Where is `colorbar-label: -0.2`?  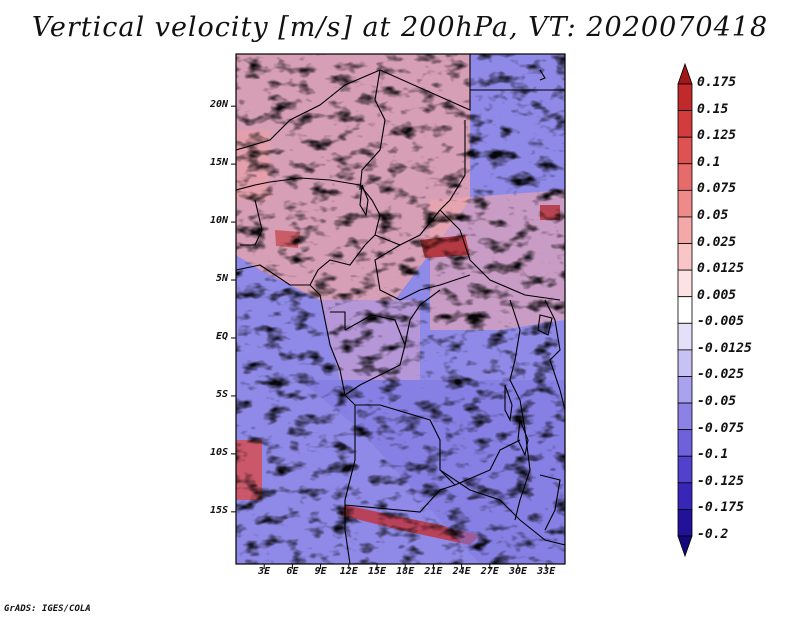
colorbar-label: -0.2 is located at coordinates (713, 534).